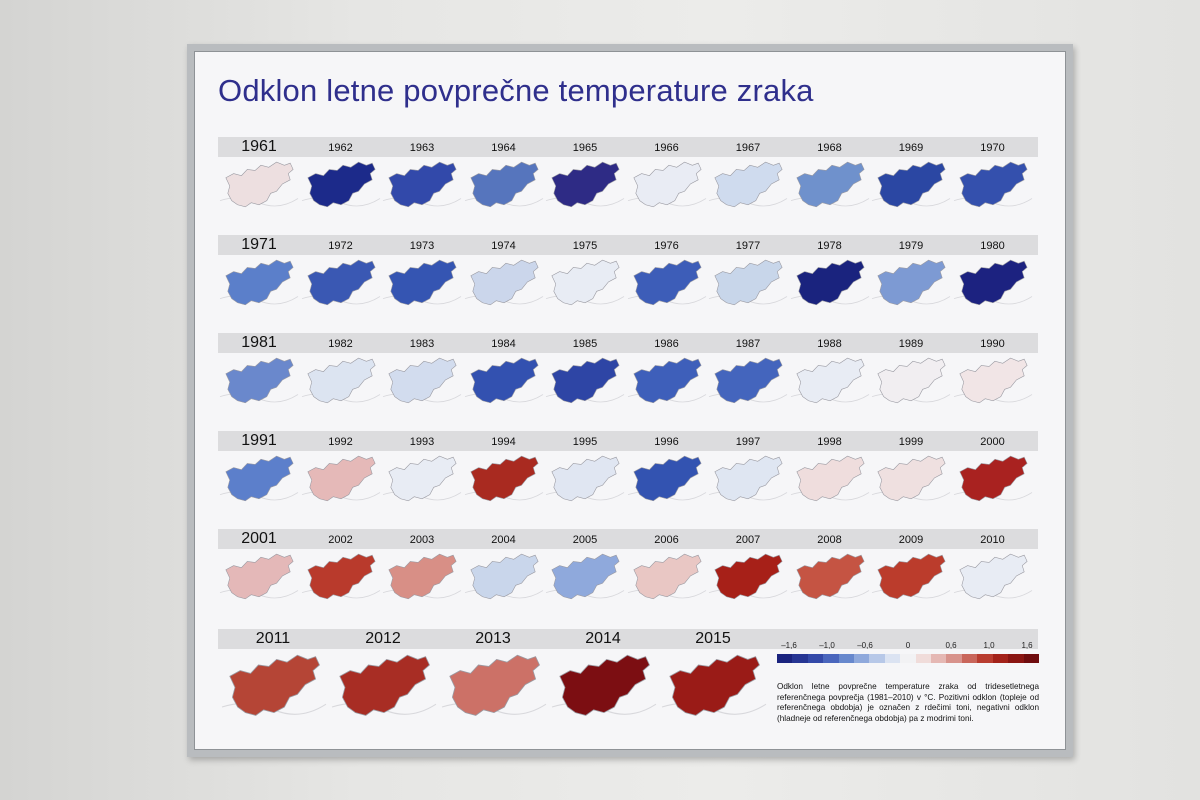 This screenshot has width=1200, height=800. I want to click on year-map-2004: 2004, so click(504, 574).